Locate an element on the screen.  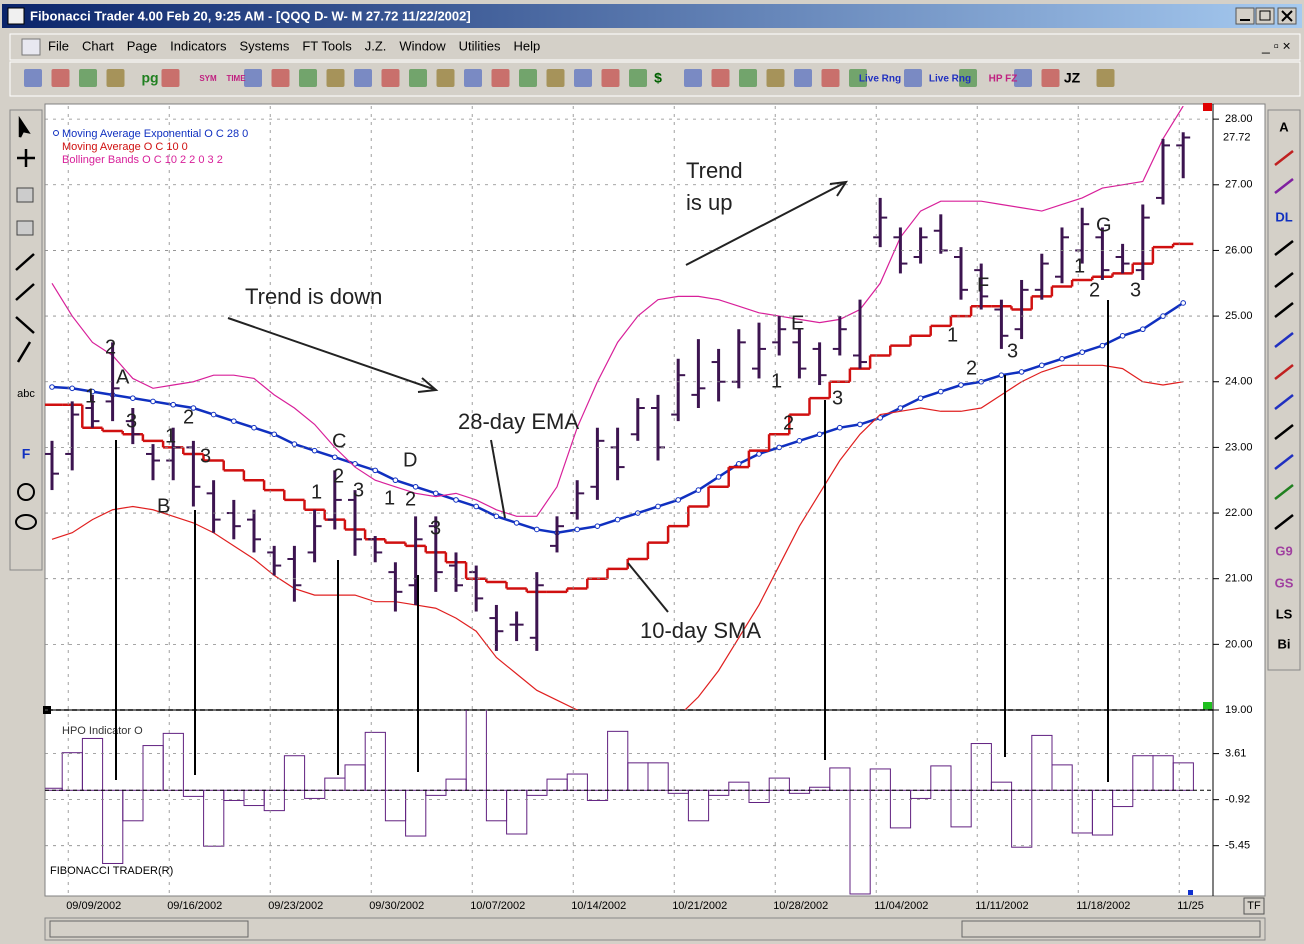
y-tick-label: 23.00 is located at coordinates (1239, 447).